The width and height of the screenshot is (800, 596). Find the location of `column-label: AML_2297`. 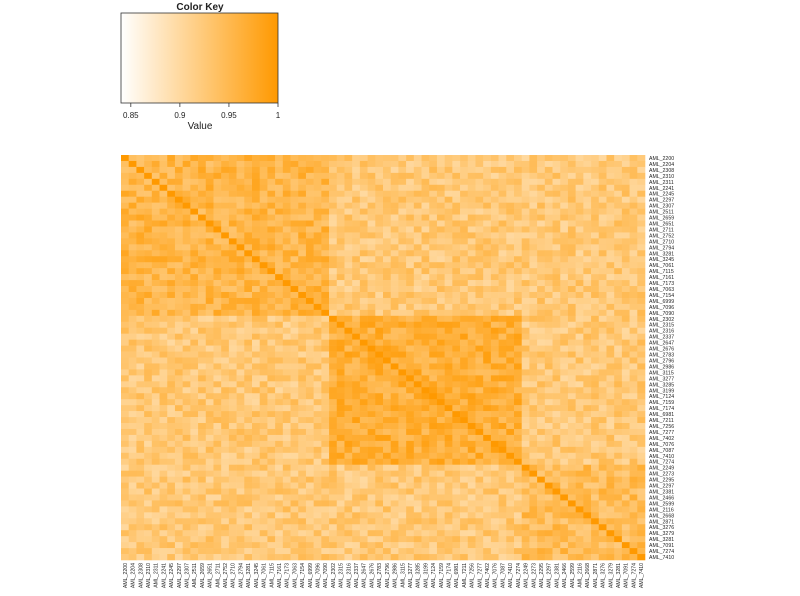

column-label: AML_2297 is located at coordinates (180, 575).